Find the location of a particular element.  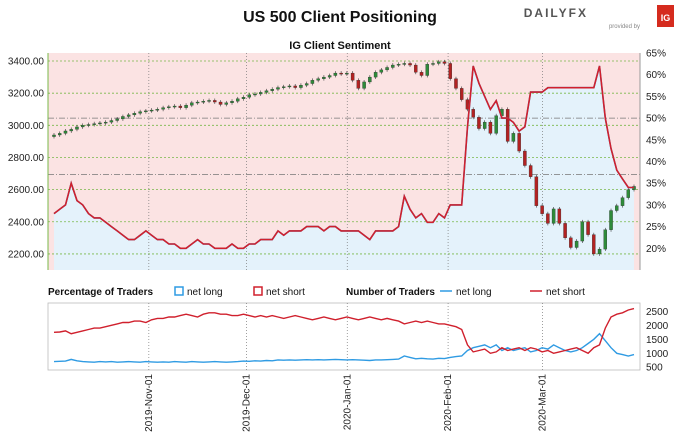

lower-y-tick-label: 2000 is located at coordinates (657, 326).